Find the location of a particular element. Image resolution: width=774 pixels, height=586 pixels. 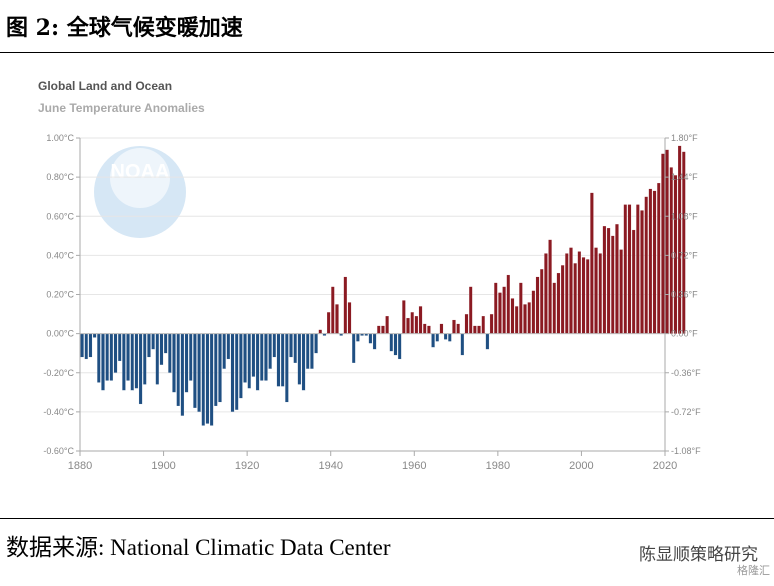

chart-subtitle: June Temperature Anomalies is located at coordinates (121, 108).